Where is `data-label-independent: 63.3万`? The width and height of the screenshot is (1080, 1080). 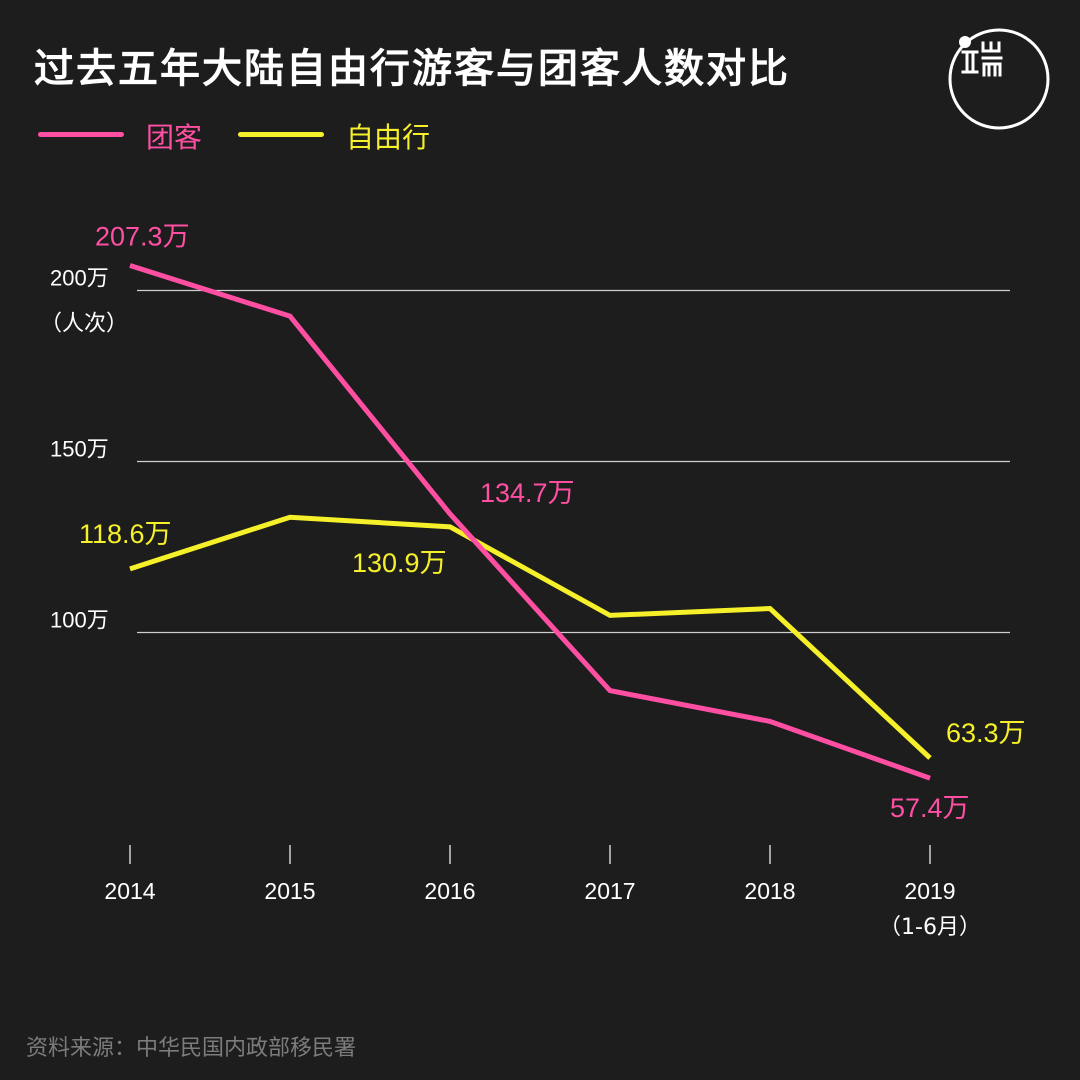
data-label-independent: 63.3万 is located at coordinates (986, 733).